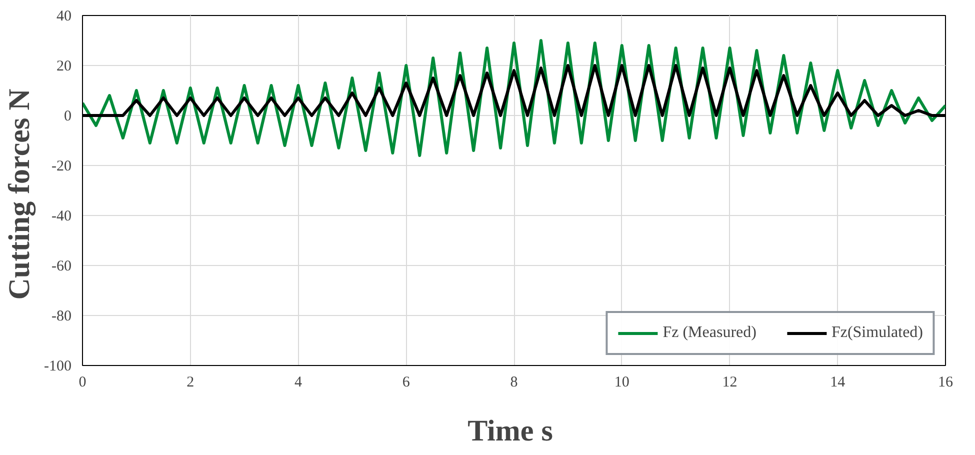 The image size is (975, 455). Describe the element at coordinates (730, 382) in the screenshot. I see `x-tick-label: 12` at that location.